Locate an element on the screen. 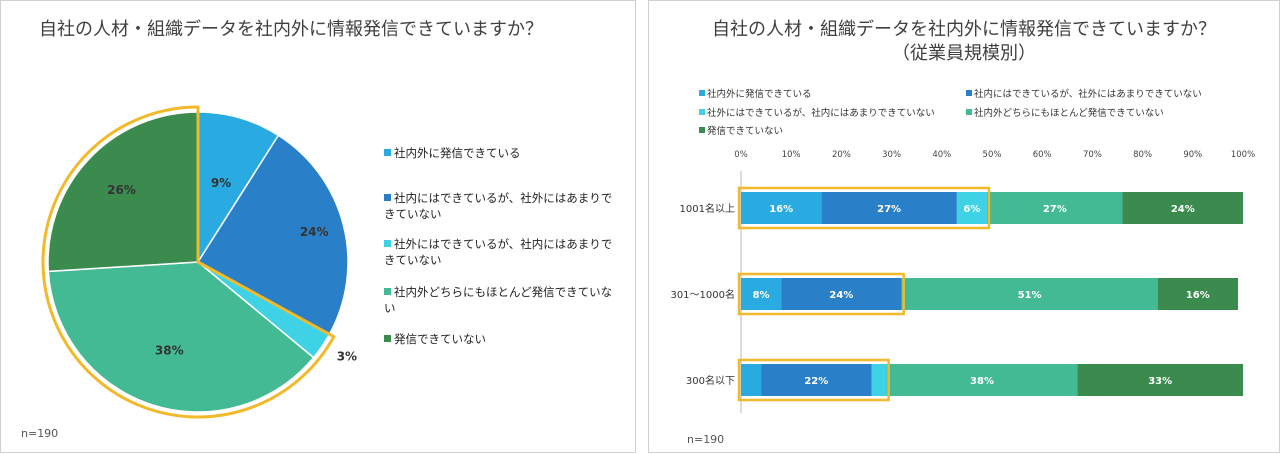 Image resolution: width=1280 pixels, height=454 pixels. bar-value-label: 33% is located at coordinates (1160, 381).